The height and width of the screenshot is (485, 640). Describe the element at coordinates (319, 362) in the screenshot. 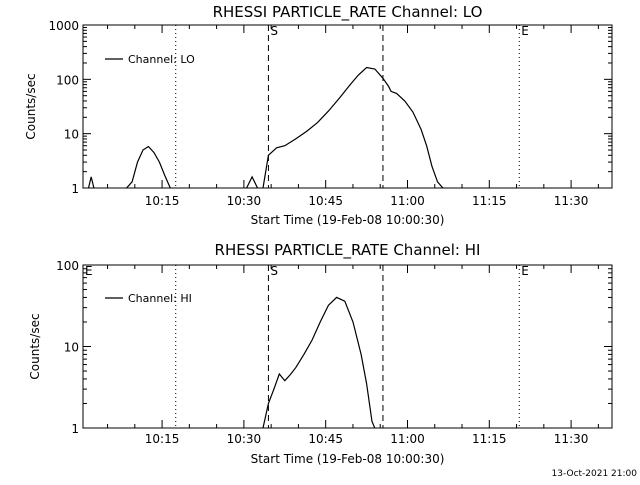

I see `series-line-channelhi` at that location.